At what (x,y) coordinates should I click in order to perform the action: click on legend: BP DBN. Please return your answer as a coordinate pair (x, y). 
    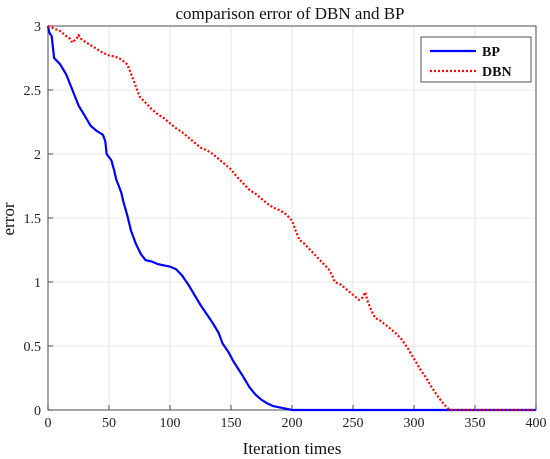
    Looking at the image, I should click on (476, 59).